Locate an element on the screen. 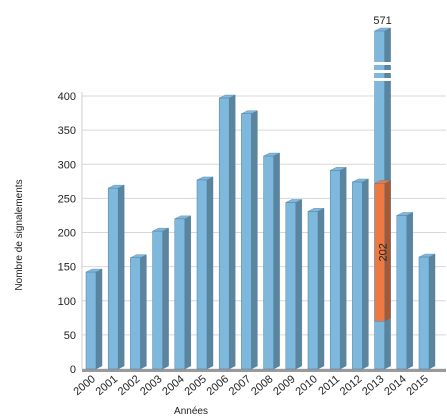 This screenshot has height=418, width=447. bar-2000 is located at coordinates (94, 319).